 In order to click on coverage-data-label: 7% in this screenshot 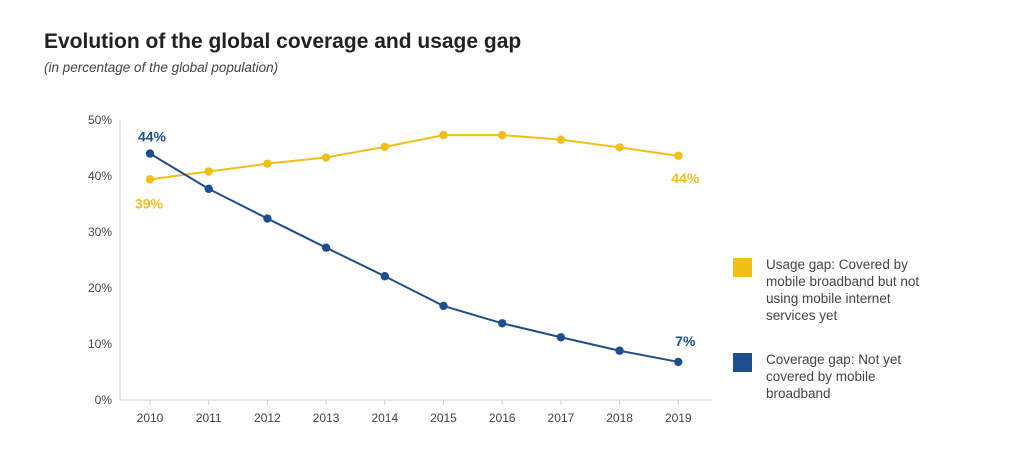, I will do `click(685, 341)`.